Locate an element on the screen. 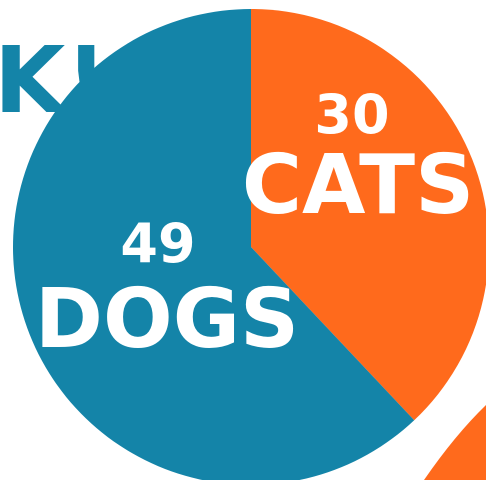  dogs-value-label: 49 is located at coordinates (157, 243).